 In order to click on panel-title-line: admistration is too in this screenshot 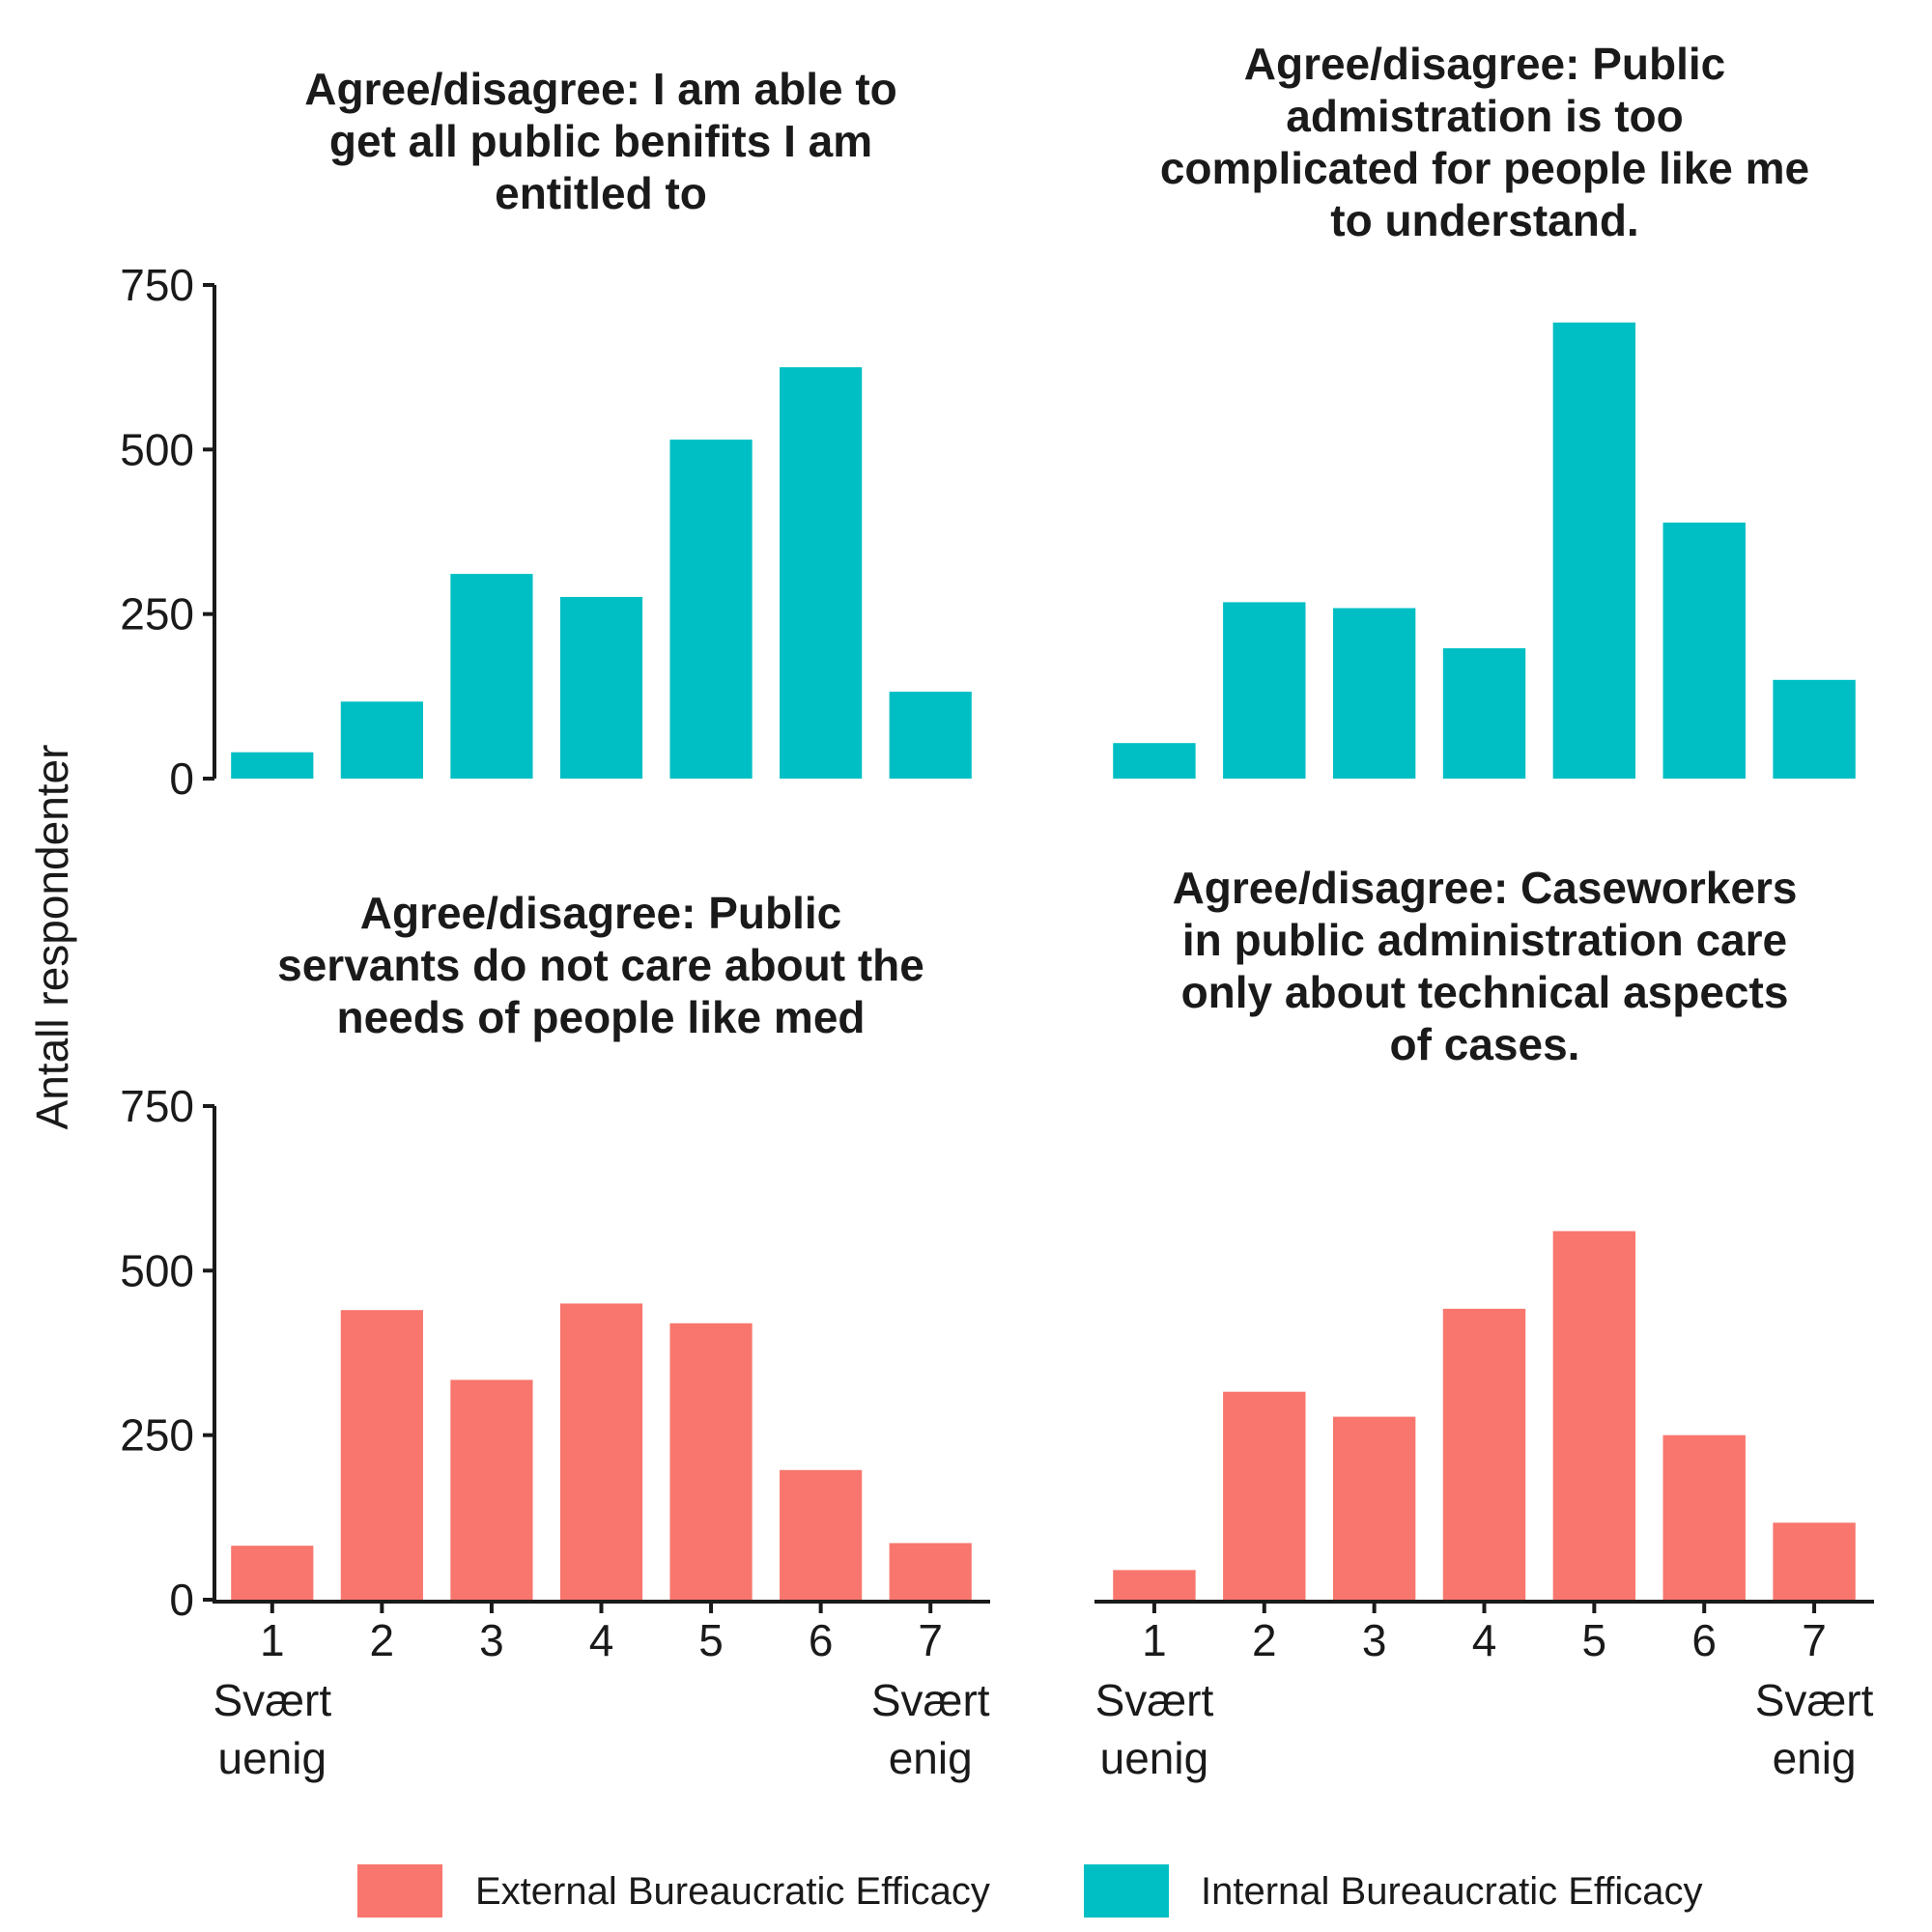, I will do `click(1484, 116)`.